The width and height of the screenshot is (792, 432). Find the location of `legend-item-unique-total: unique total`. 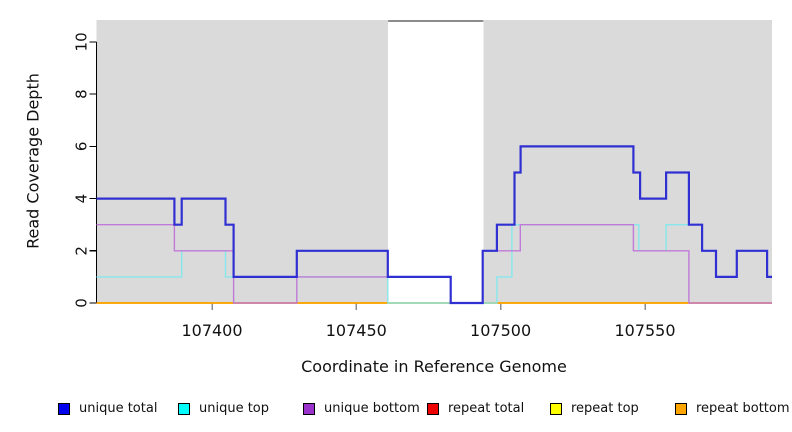

legend-item-unique-total: unique total is located at coordinates (107, 408).